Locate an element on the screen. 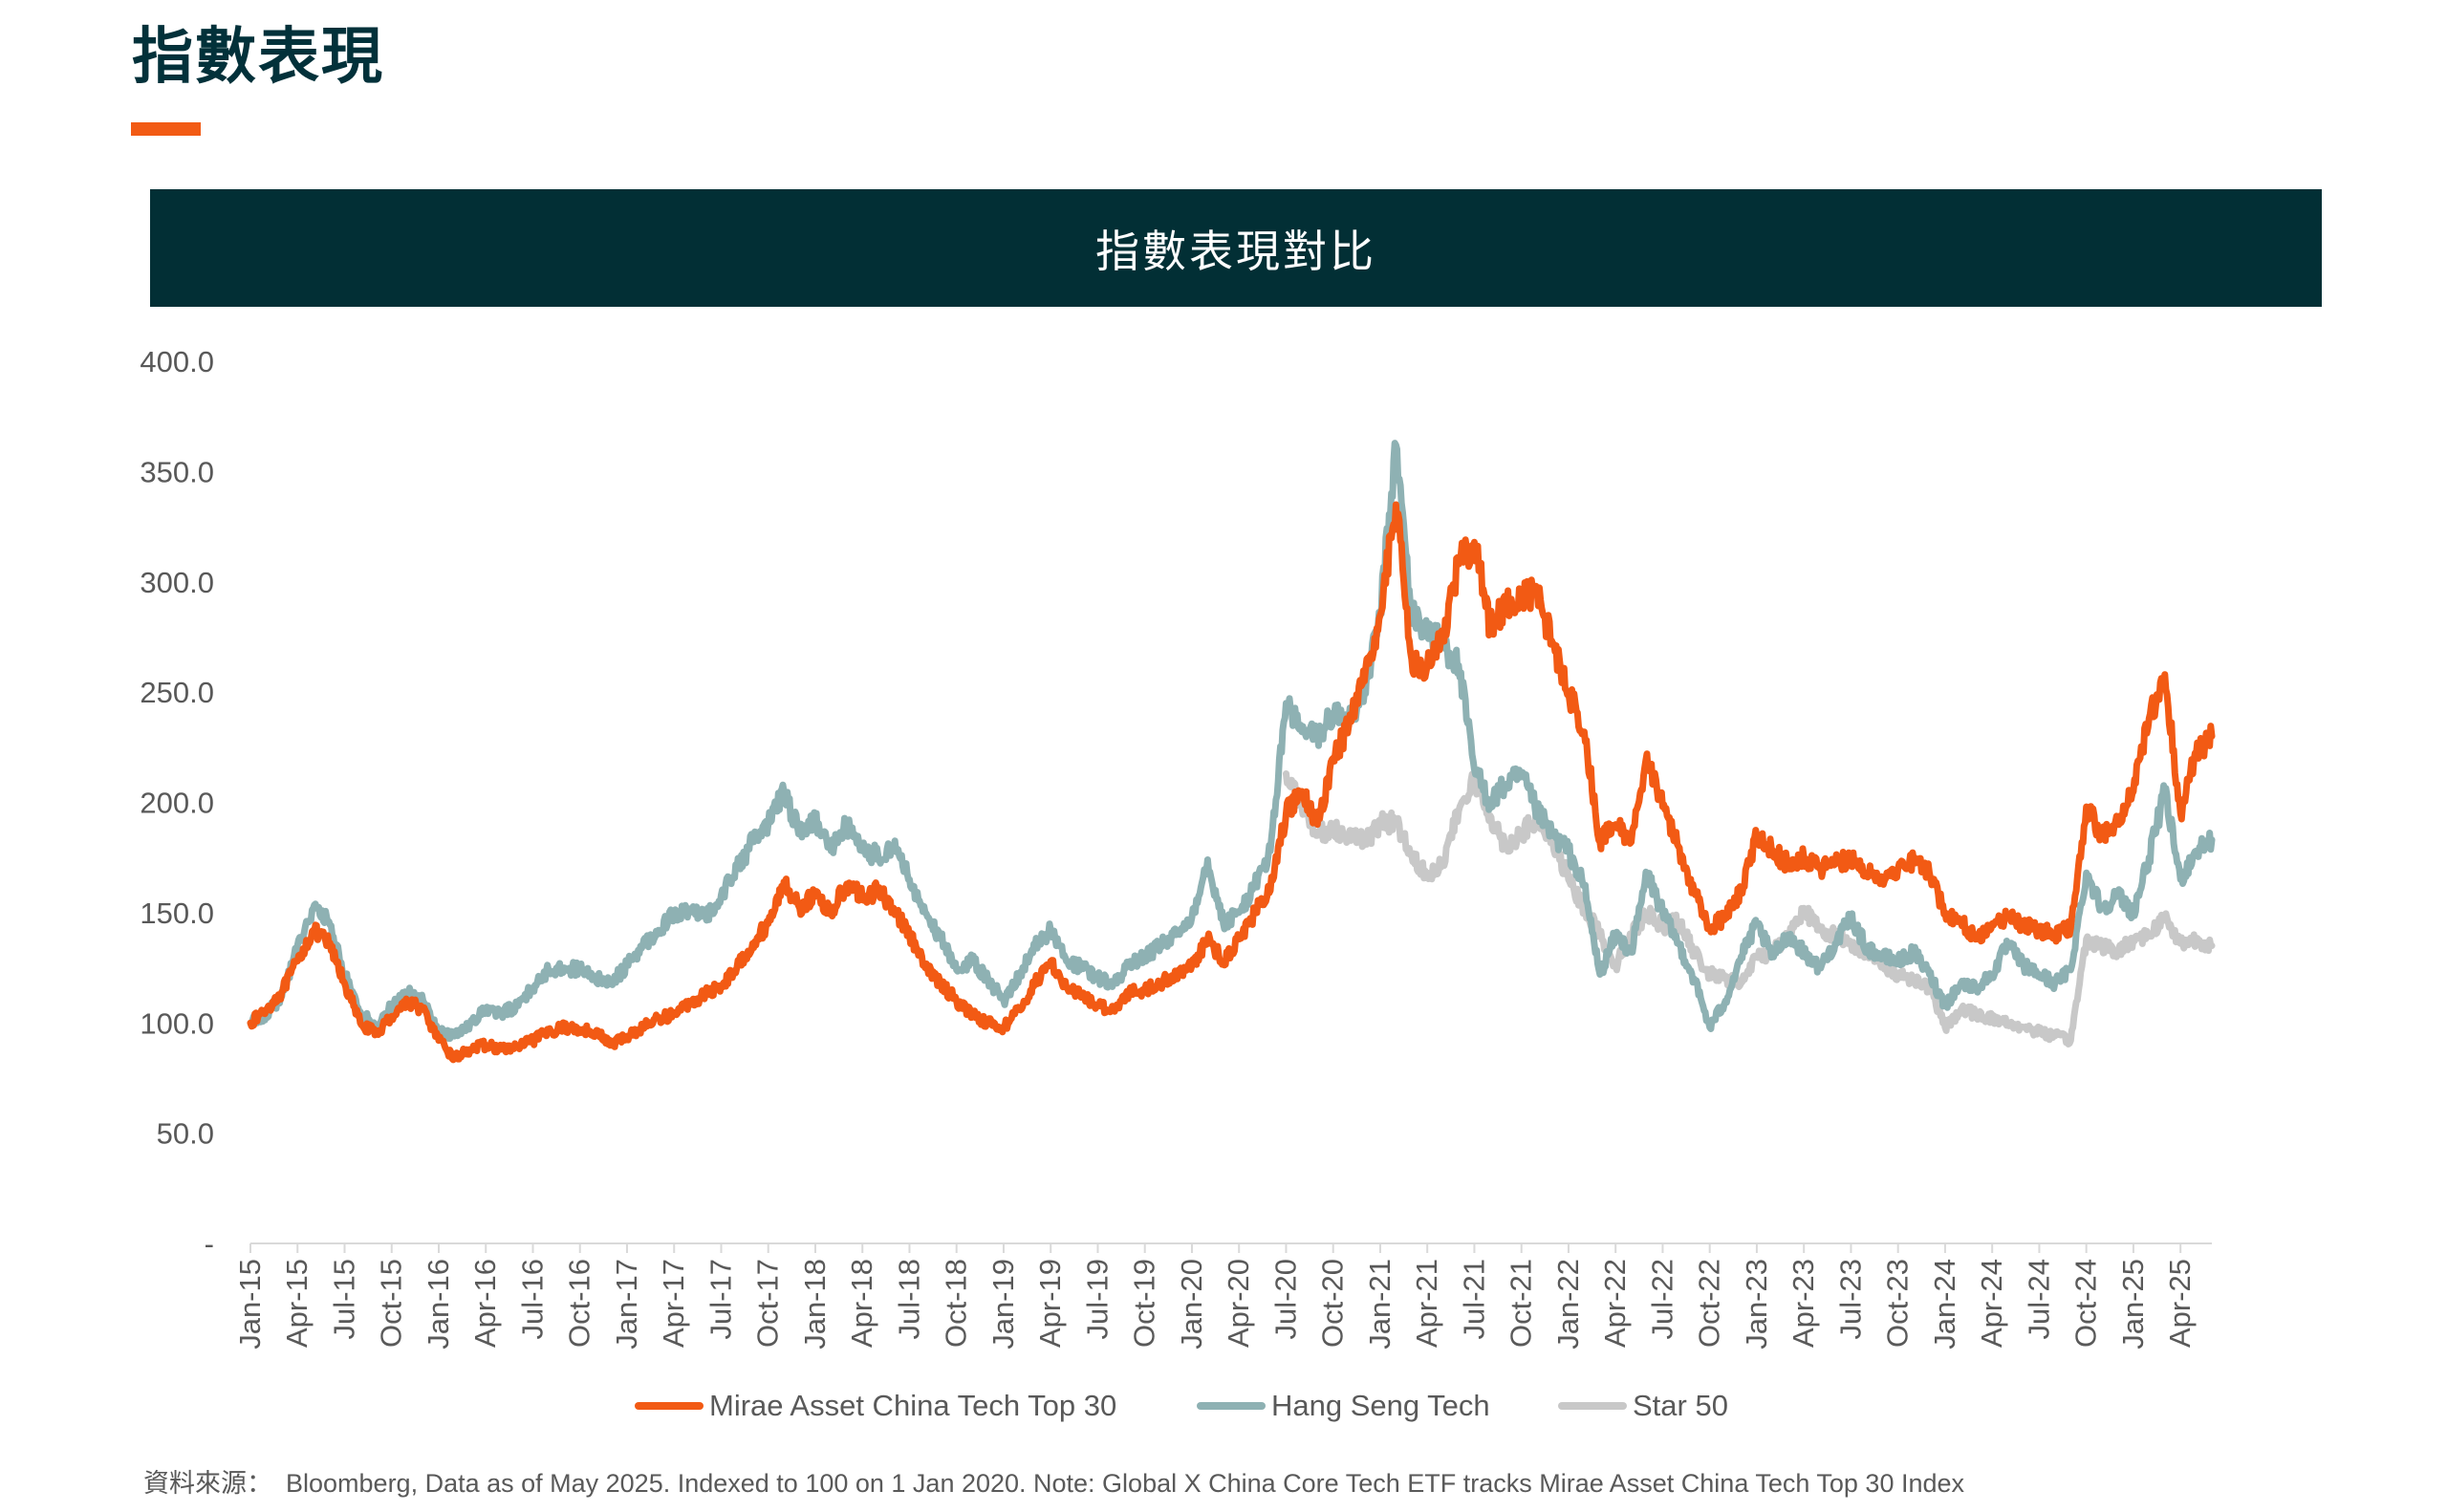  x-tick-label: Jul-16 is located at coordinates (532, 1299).